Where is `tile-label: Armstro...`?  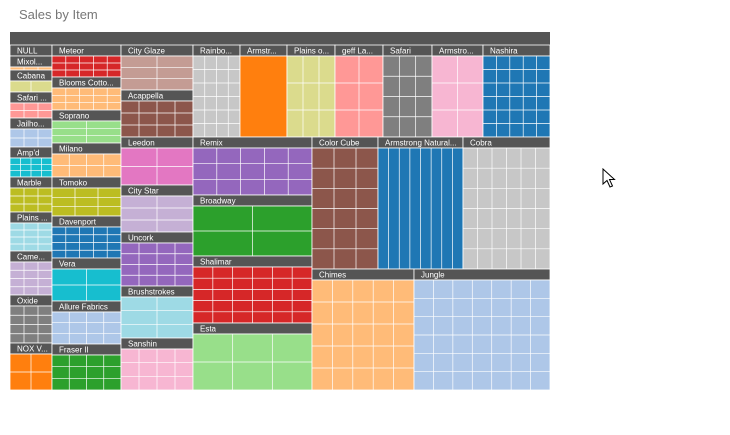
tile-label: Armstro... is located at coordinates (456, 51).